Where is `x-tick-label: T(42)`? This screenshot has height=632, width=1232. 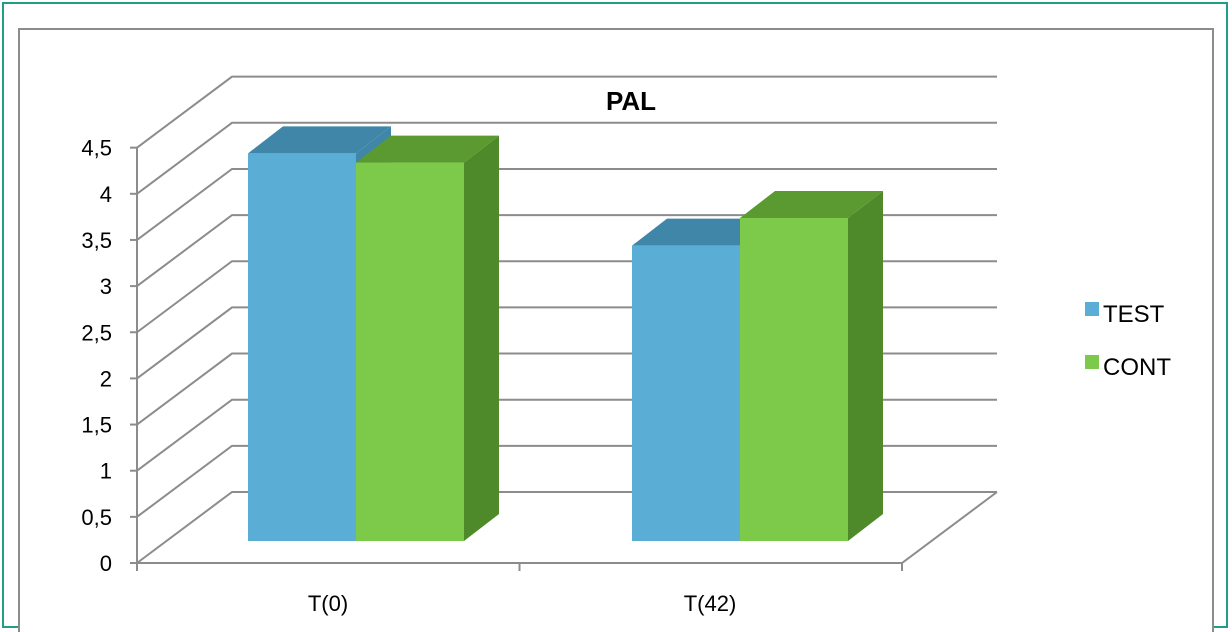 x-tick-label: T(42) is located at coordinates (710, 603).